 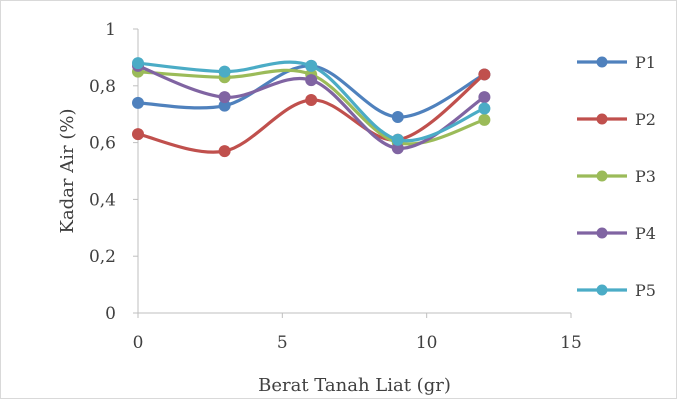 I want to click on legend-label: P5, so click(x=645, y=290).